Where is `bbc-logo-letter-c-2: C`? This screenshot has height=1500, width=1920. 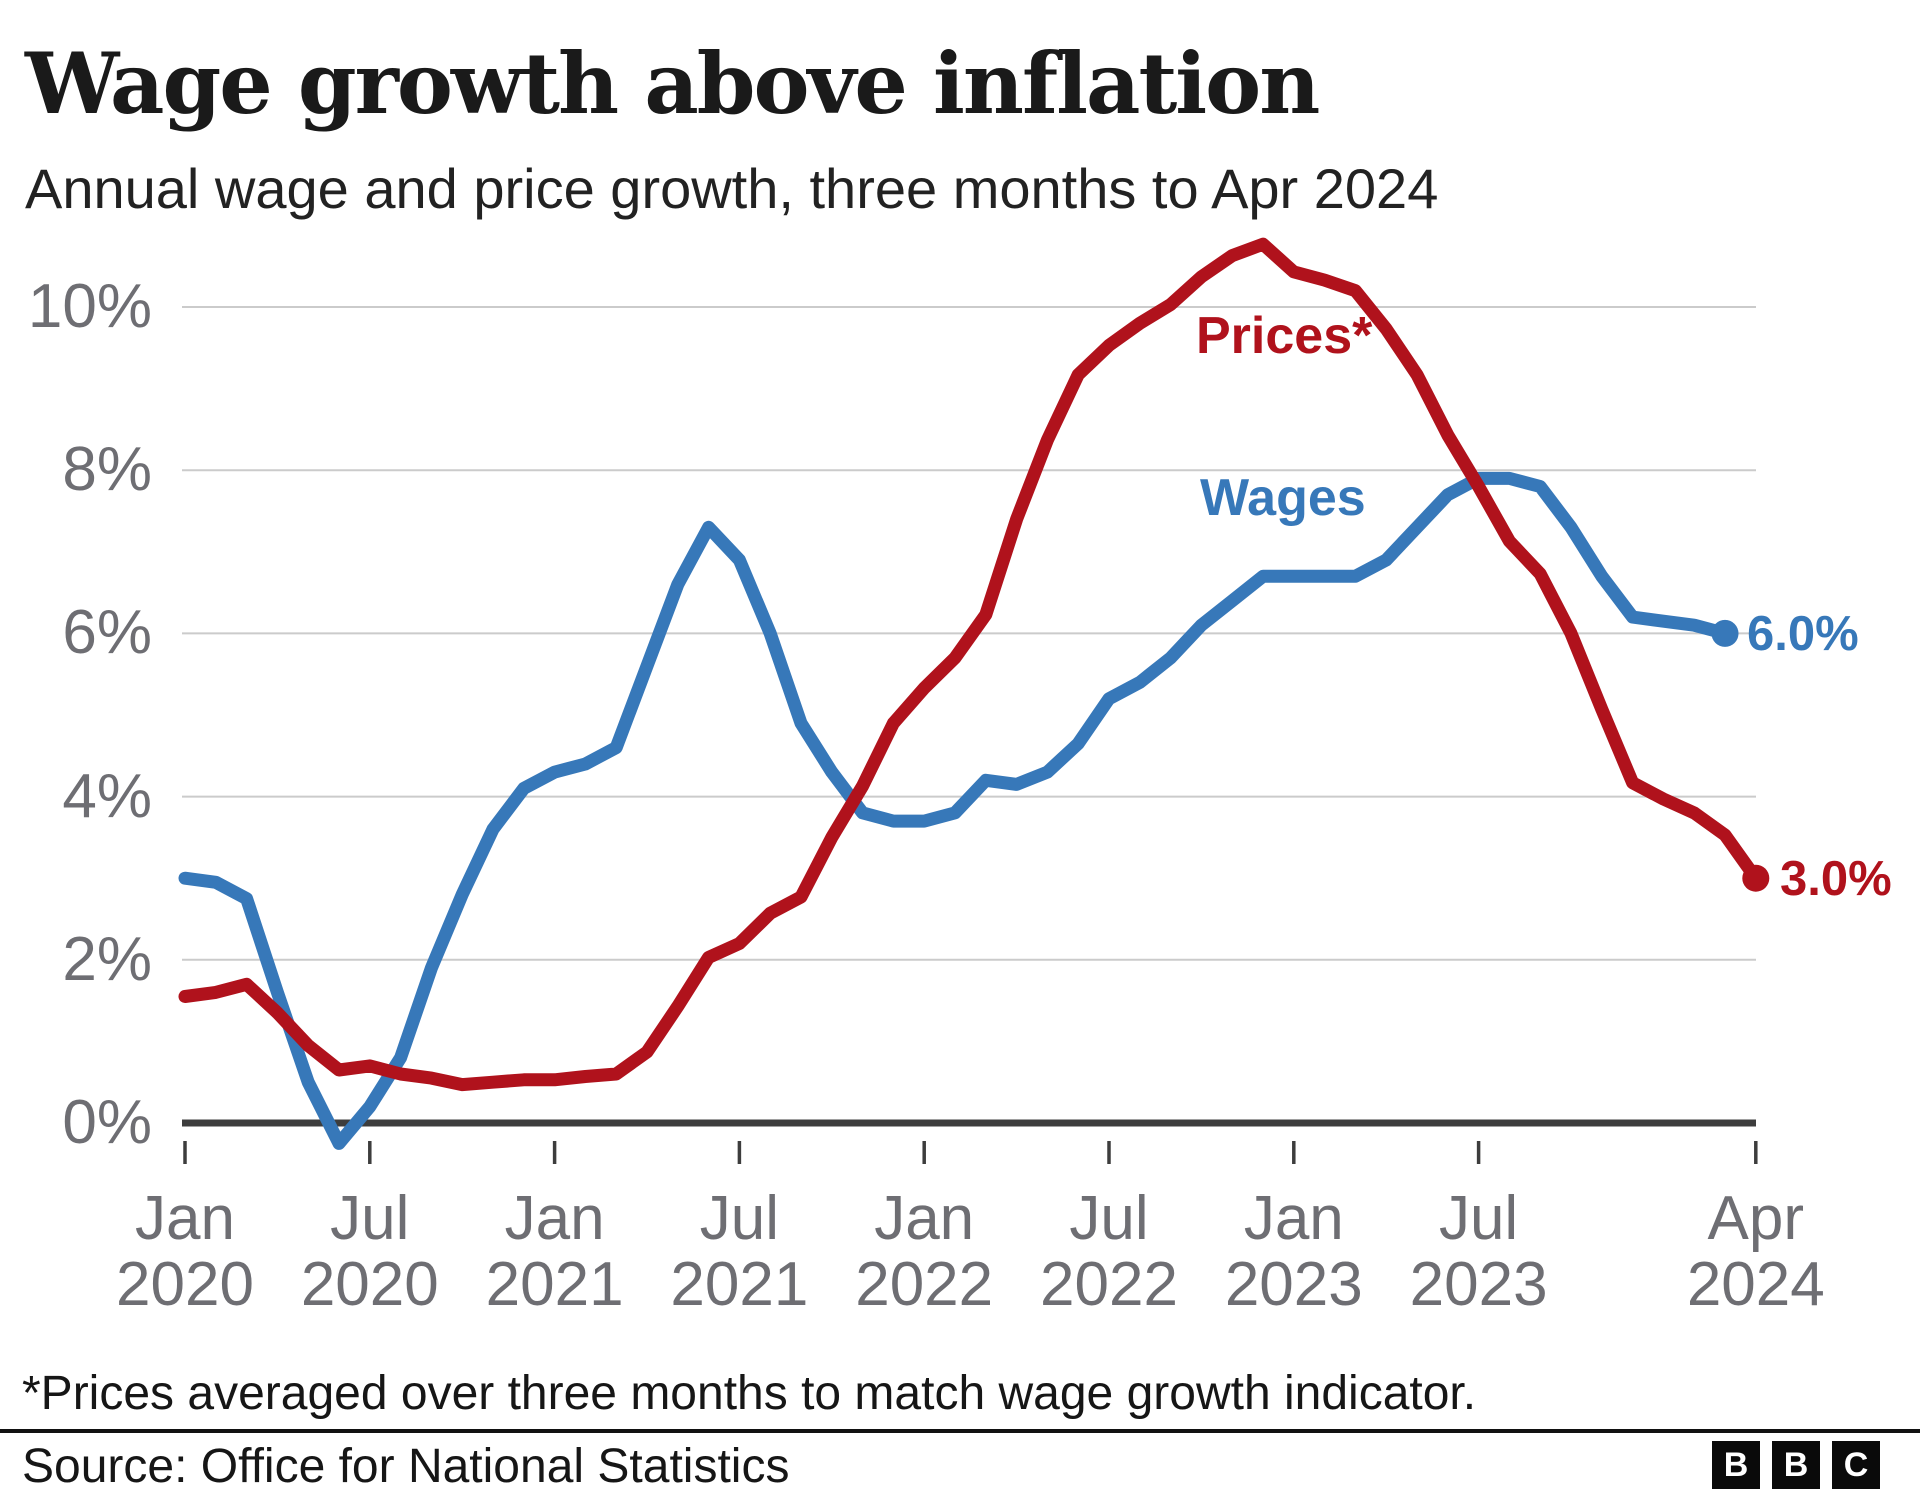 bbc-logo-letter-c-2: C is located at coordinates (1856, 1465).